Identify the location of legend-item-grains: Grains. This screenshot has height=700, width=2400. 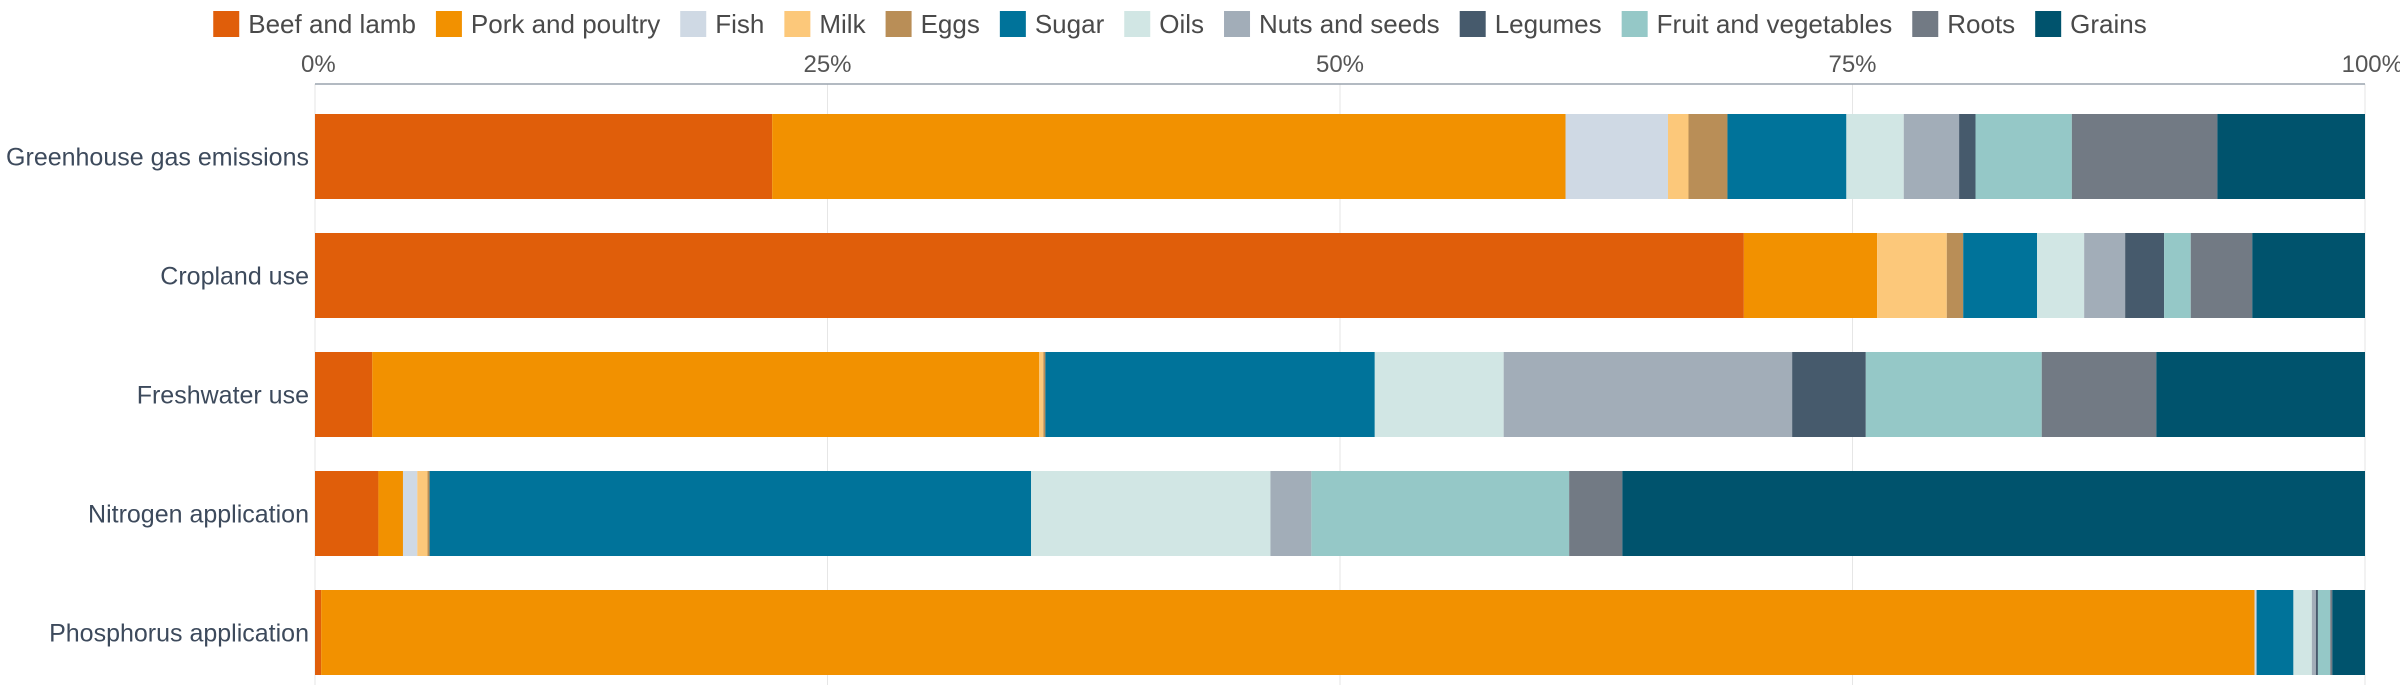
(2091, 24).